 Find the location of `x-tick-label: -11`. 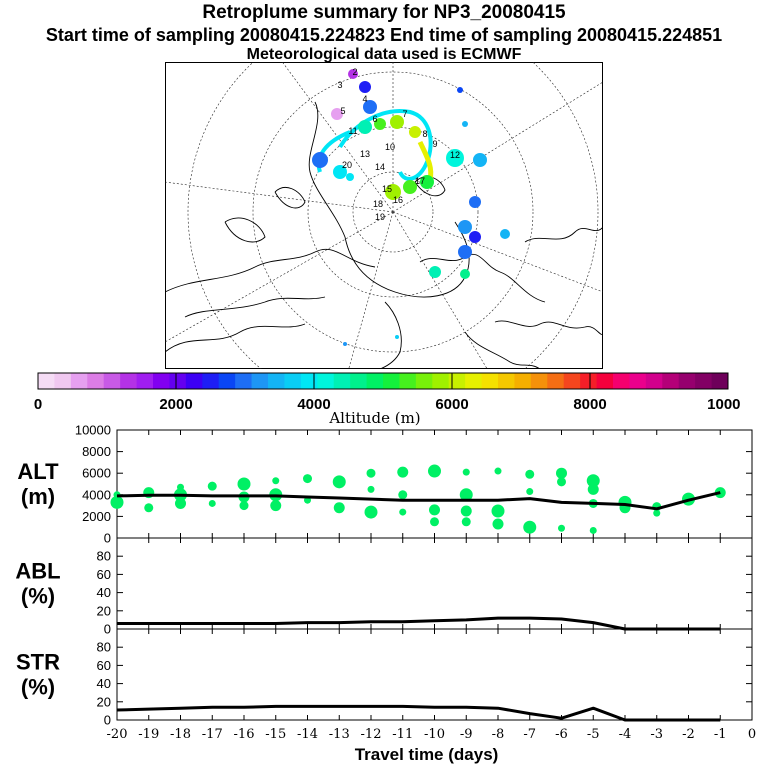

x-tick-label: -11 is located at coordinates (402, 734).